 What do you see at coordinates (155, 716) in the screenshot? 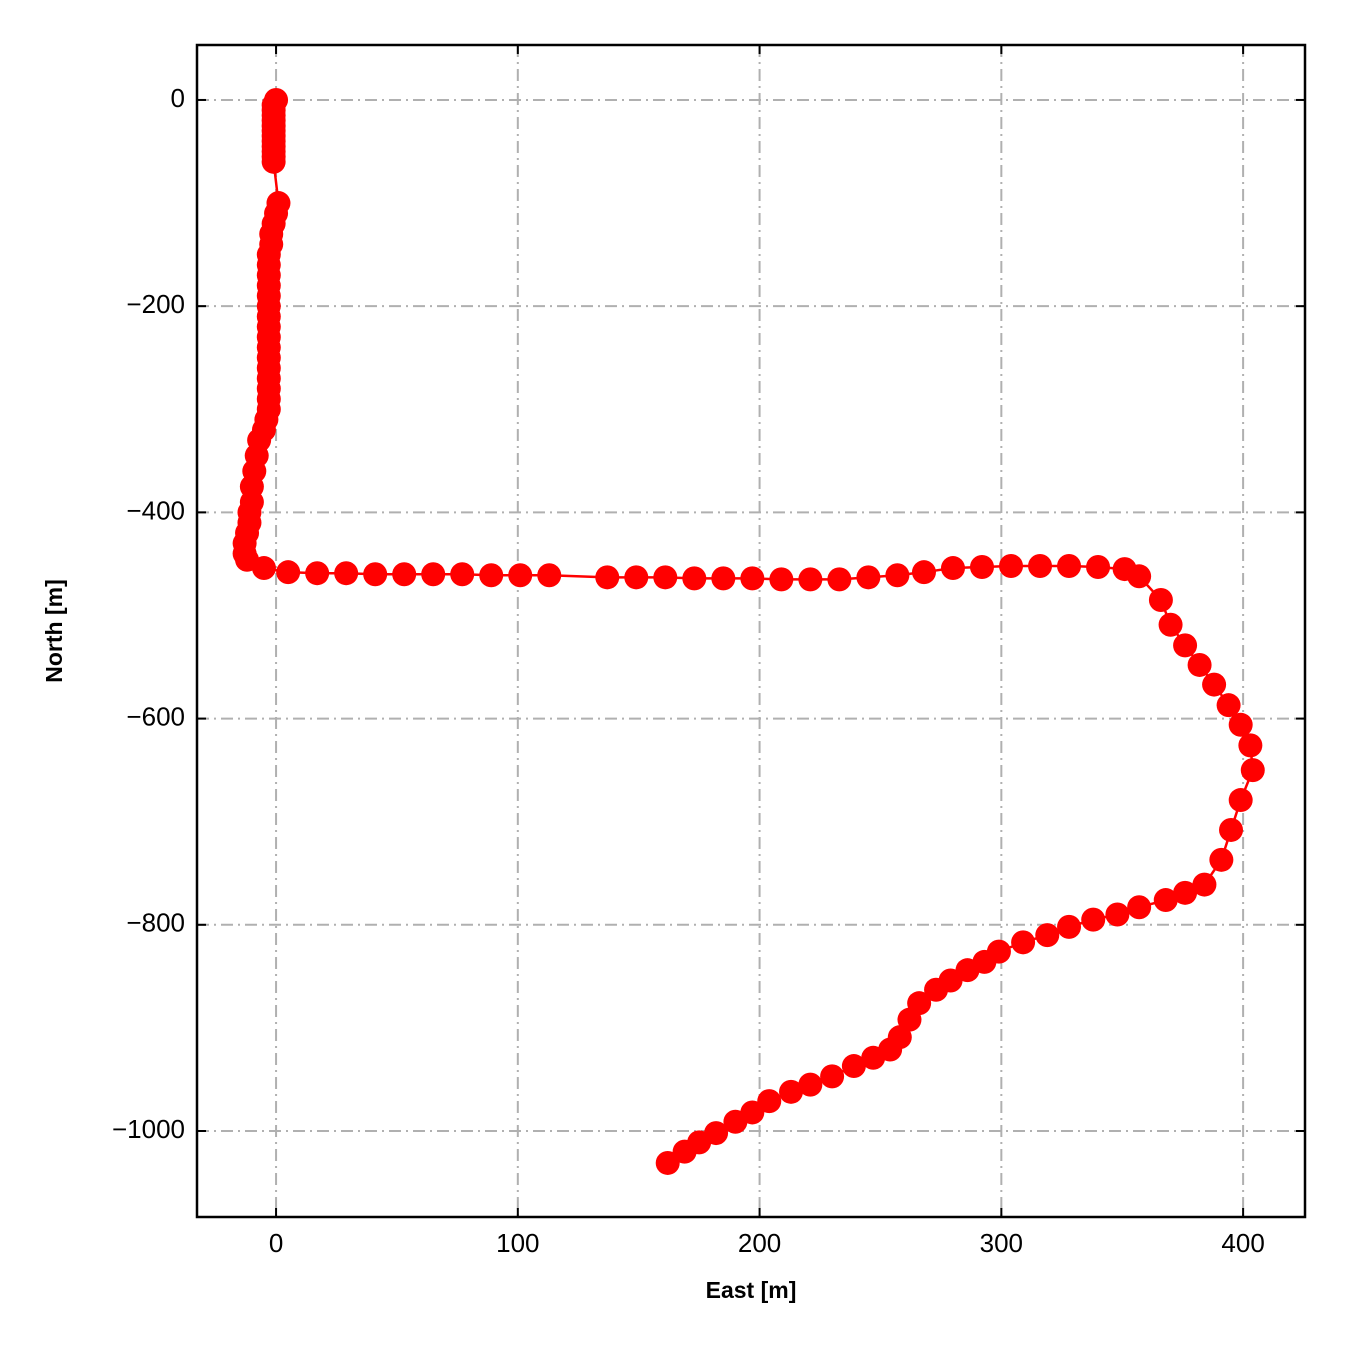
I see `y-tick-label: −600` at bounding box center [155, 716].